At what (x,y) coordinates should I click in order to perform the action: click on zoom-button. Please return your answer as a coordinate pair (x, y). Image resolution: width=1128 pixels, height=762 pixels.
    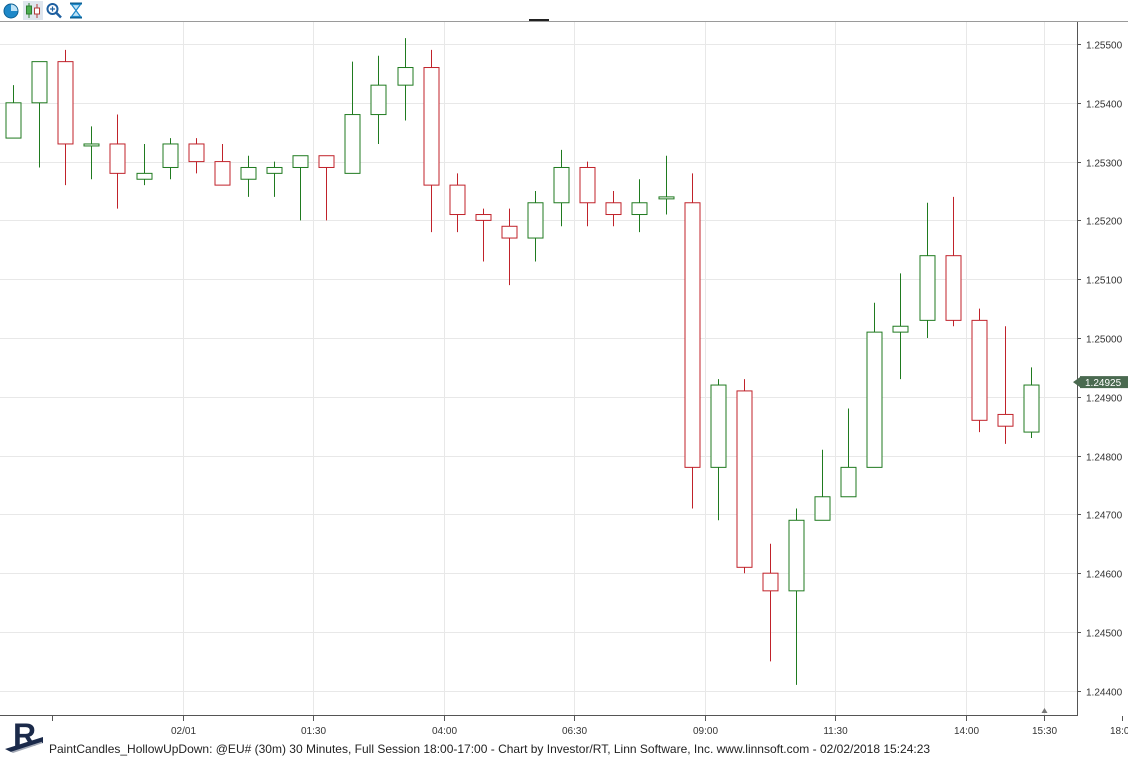
    Looking at the image, I should click on (54, 10).